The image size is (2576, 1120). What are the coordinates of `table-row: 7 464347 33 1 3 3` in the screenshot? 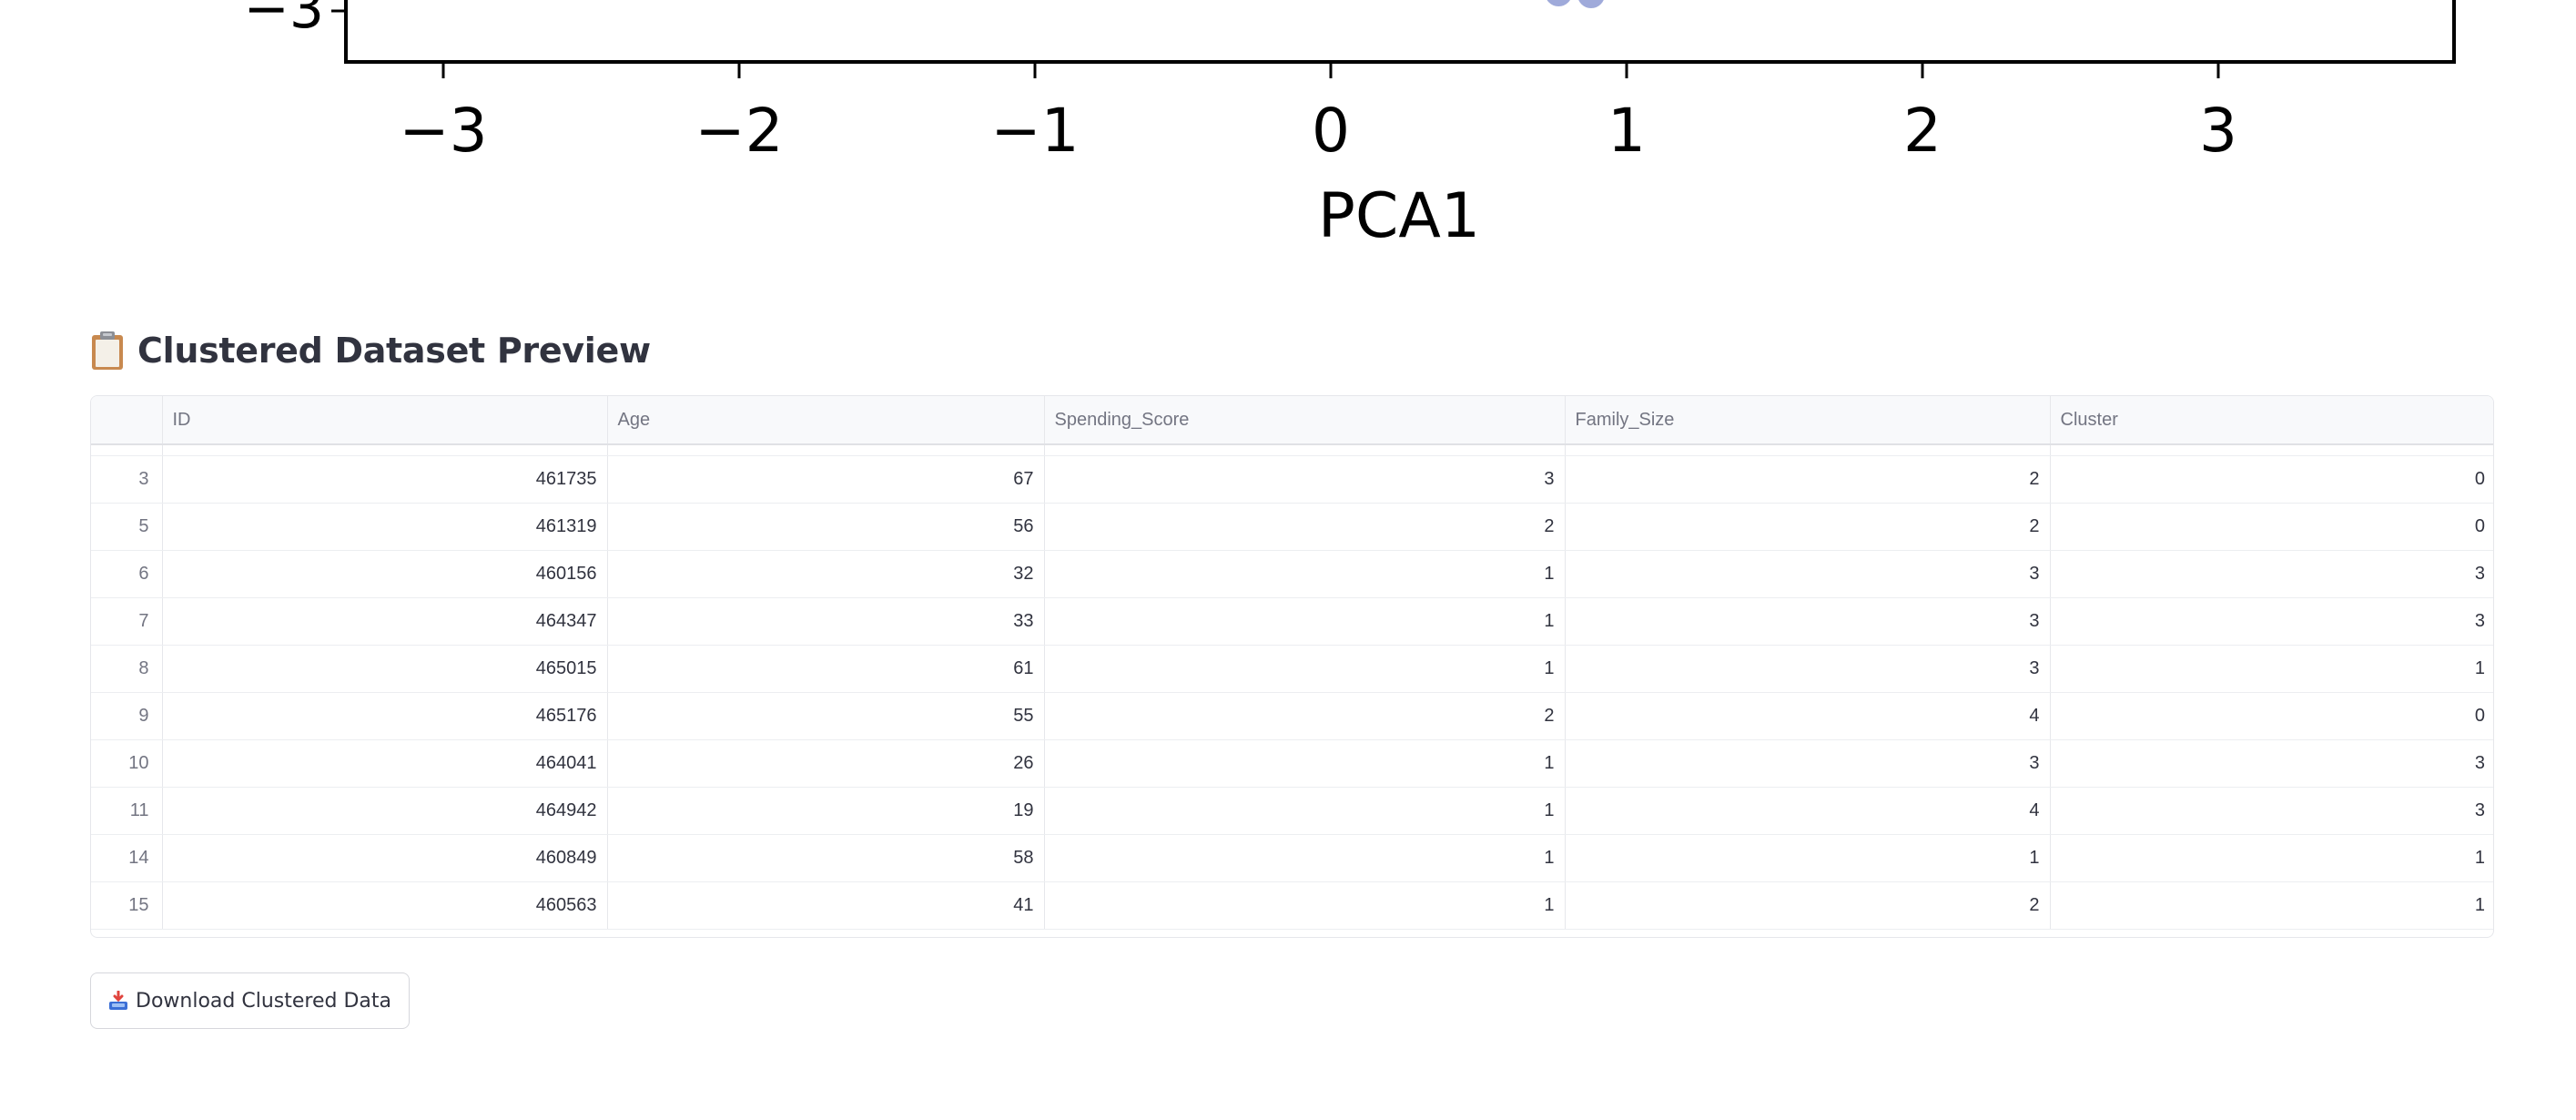 It's located at (1292, 622).